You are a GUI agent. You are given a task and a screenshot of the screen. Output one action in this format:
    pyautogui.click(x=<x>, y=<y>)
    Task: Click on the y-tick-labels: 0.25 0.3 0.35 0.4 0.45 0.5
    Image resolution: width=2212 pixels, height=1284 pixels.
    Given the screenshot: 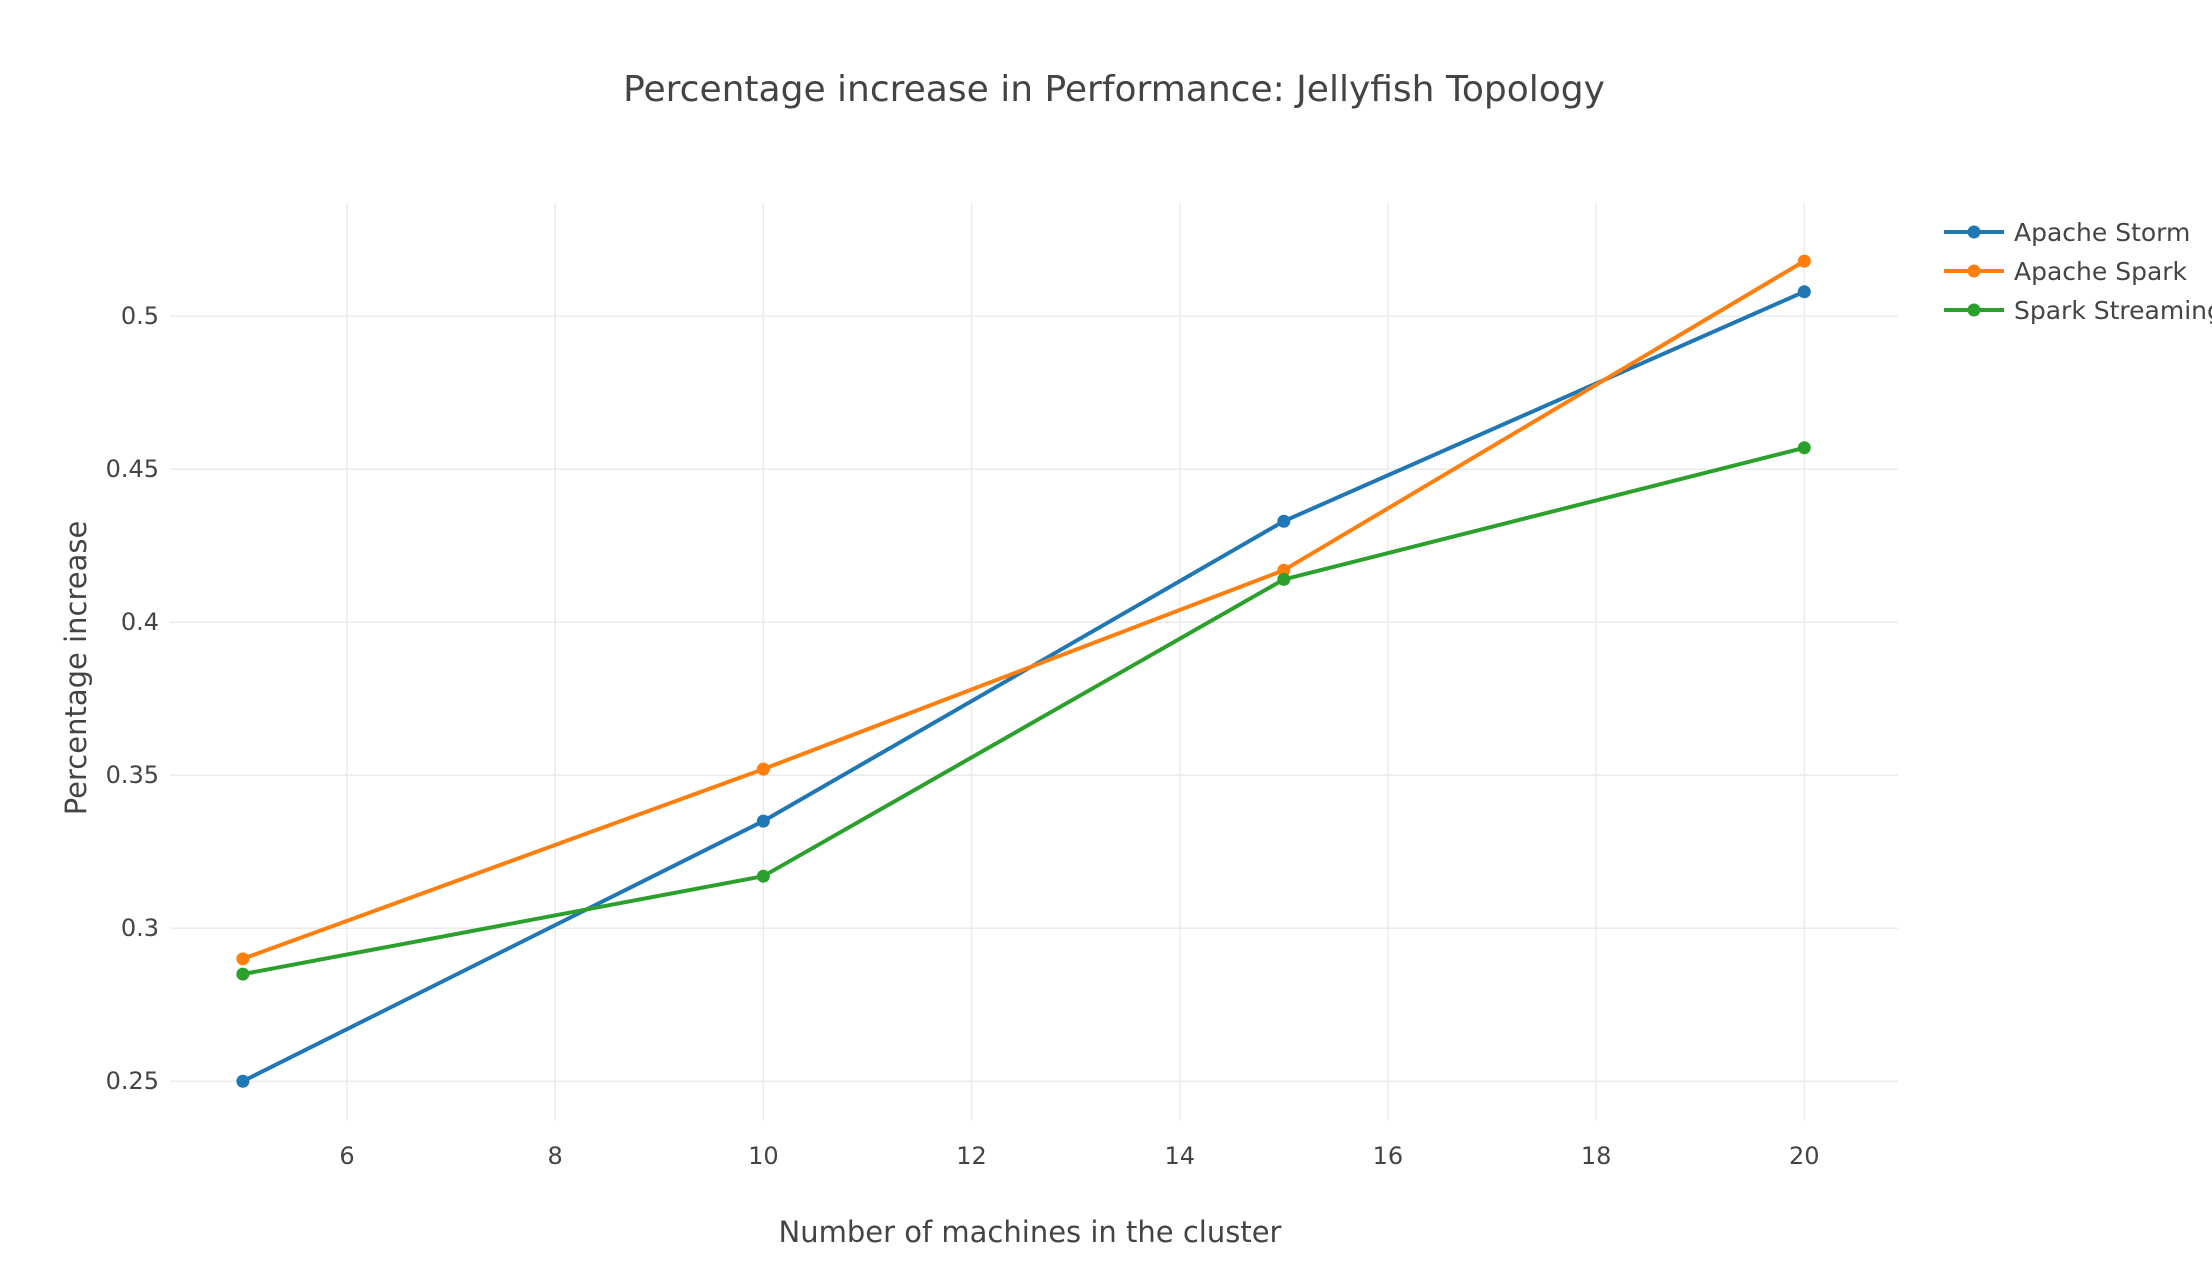 What is the action you would take?
    pyautogui.click(x=132, y=698)
    